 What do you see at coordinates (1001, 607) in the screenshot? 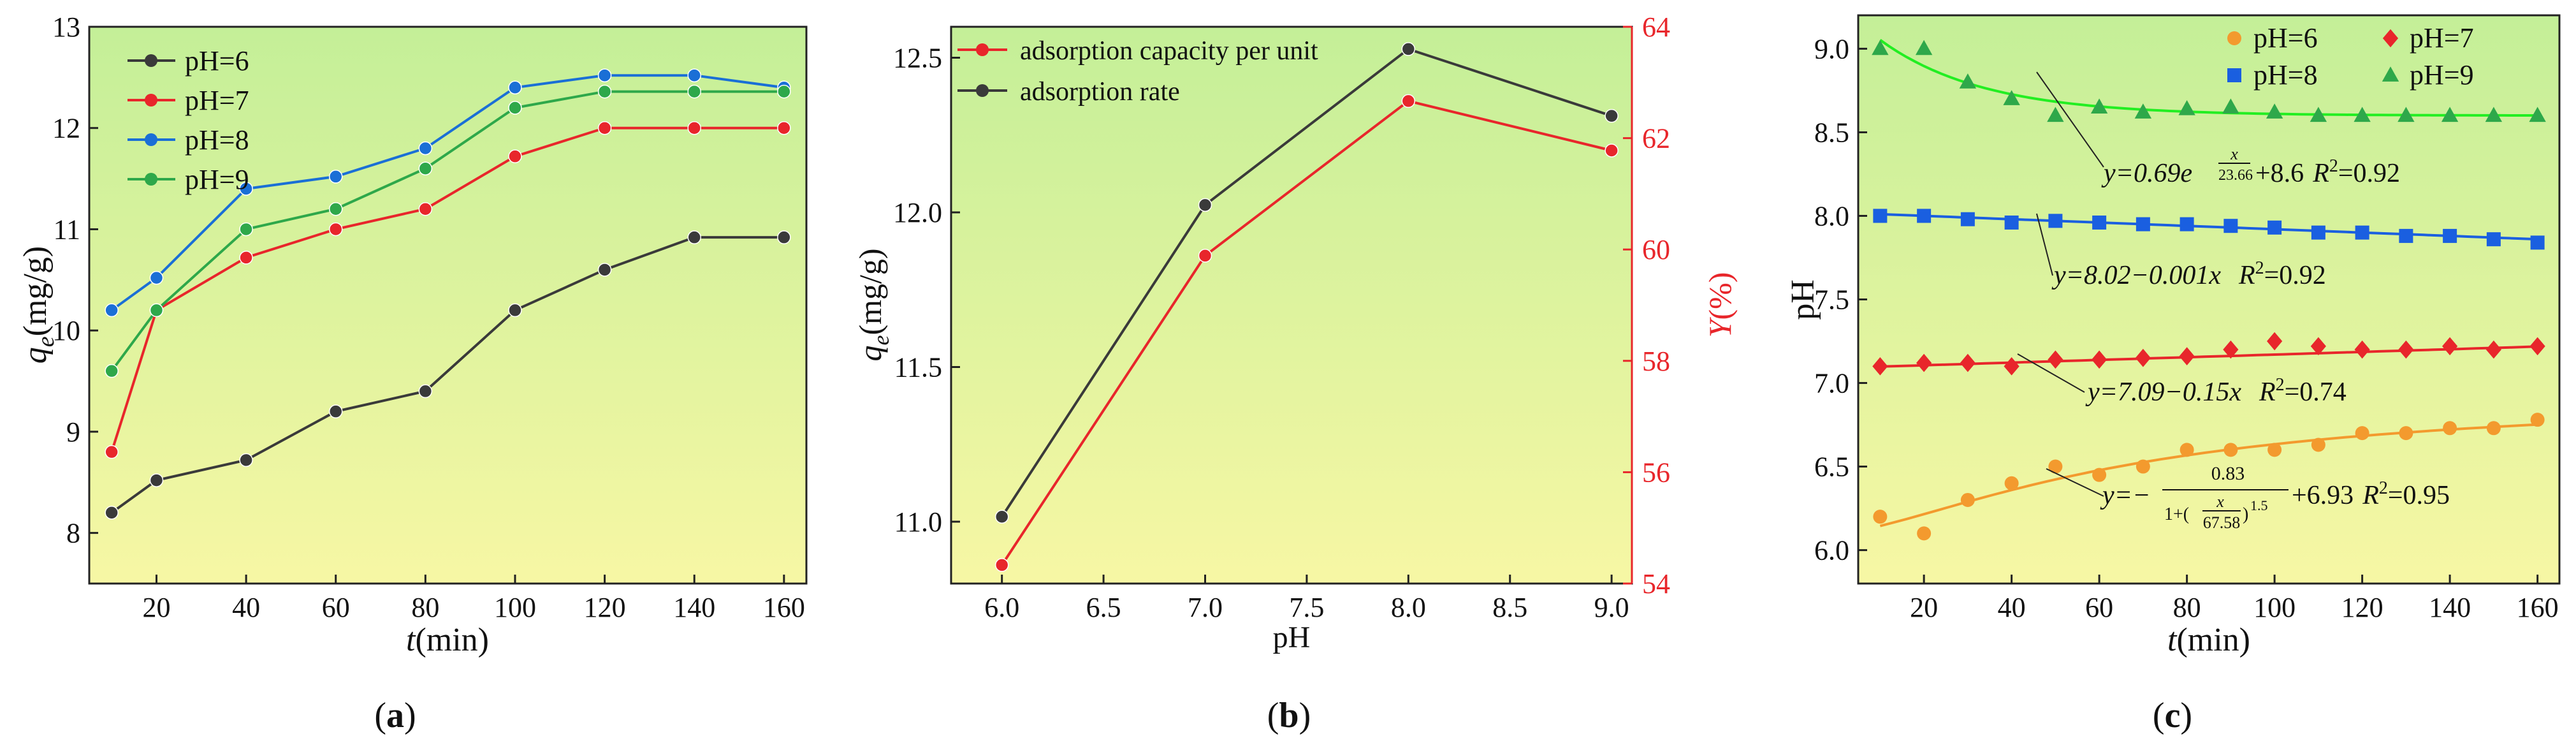
I see `x-tick-label: 6.0` at bounding box center [1001, 607].